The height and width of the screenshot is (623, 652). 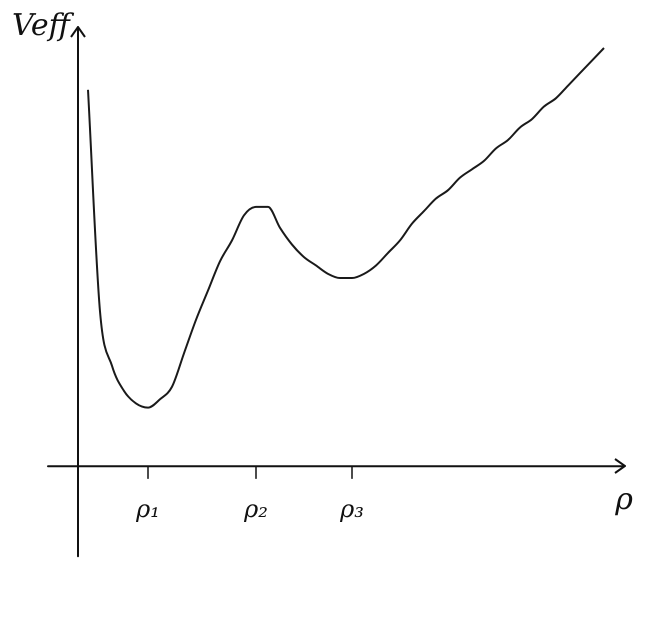 I want to click on x-tick-label: ρ₁, so click(x=147, y=508).